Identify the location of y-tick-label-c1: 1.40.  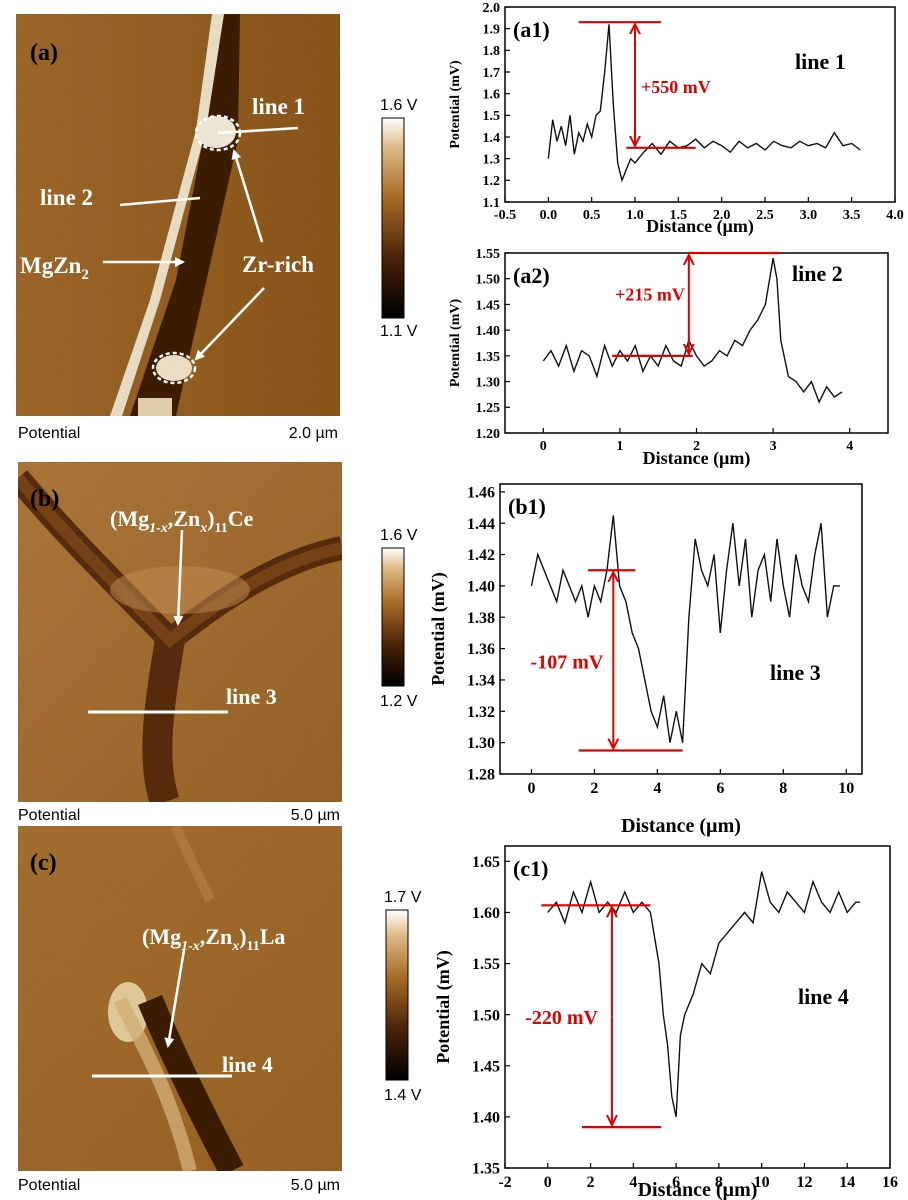
(486, 1117).